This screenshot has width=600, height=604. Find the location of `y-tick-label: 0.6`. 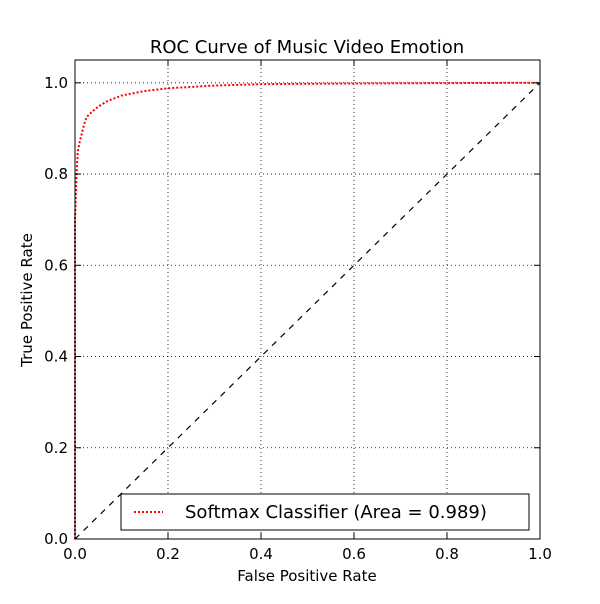

y-tick-label: 0.6 is located at coordinates (56, 265).